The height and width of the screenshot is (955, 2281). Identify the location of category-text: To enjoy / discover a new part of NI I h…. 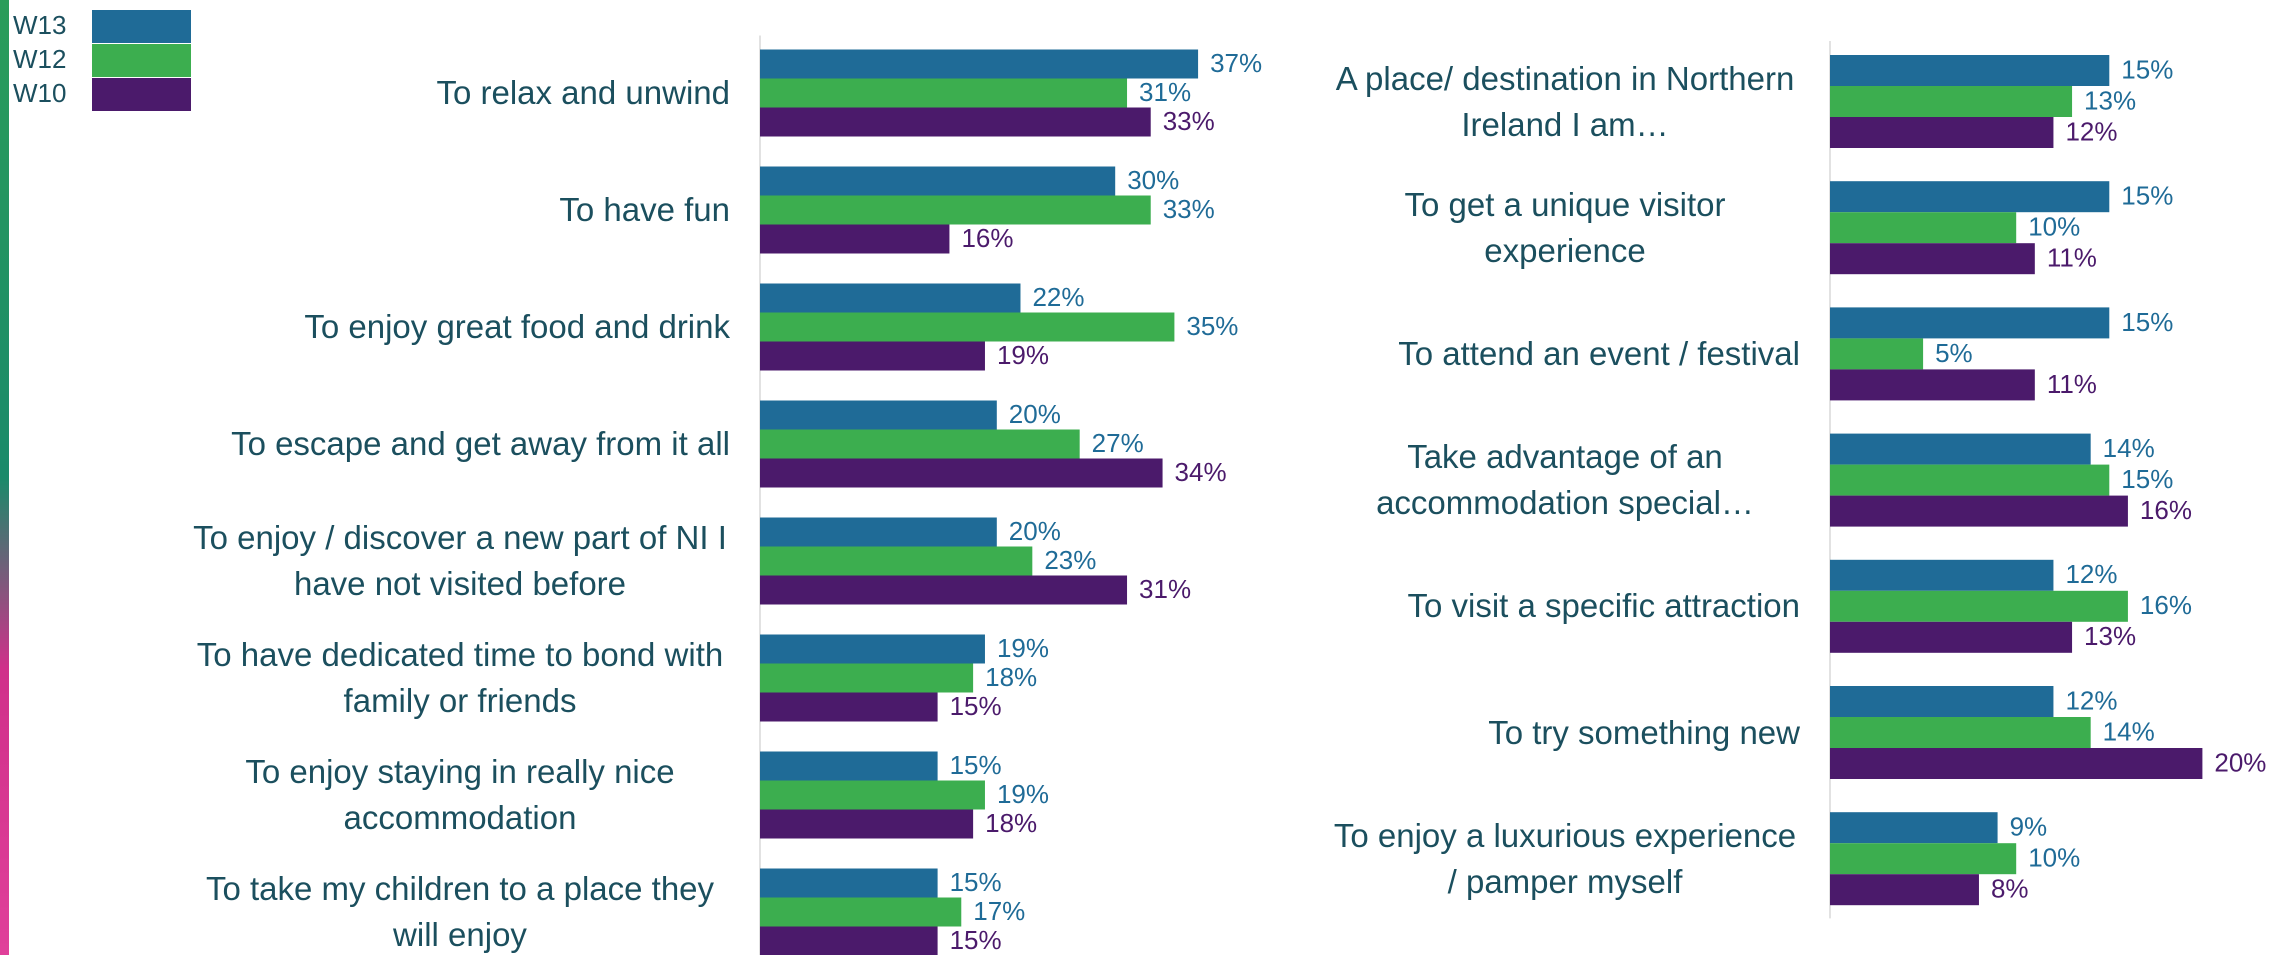
(460, 560).